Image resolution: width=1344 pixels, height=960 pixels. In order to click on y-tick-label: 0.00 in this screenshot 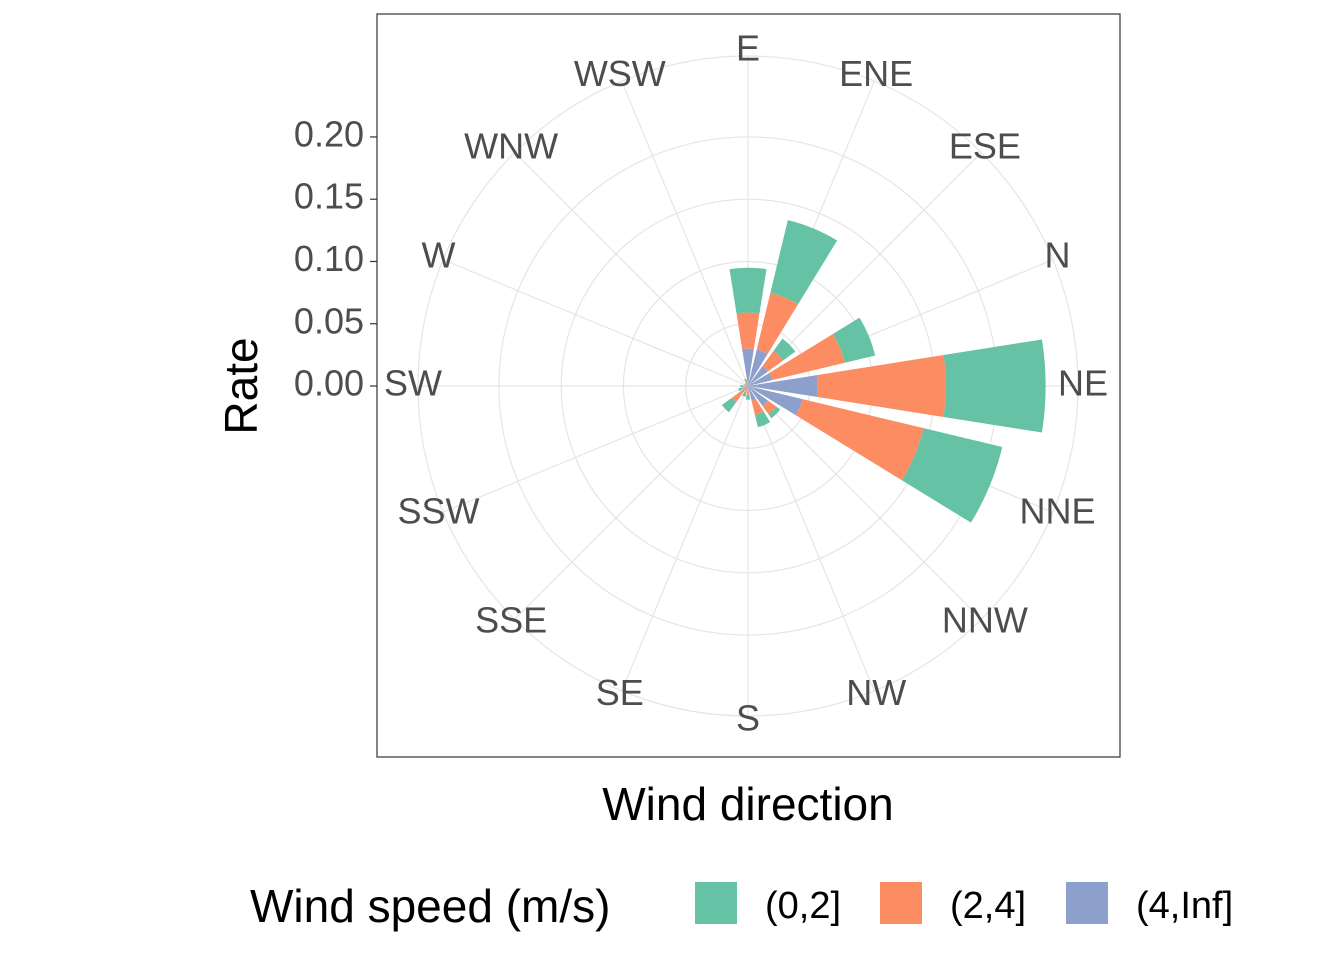, I will do `click(329, 383)`.